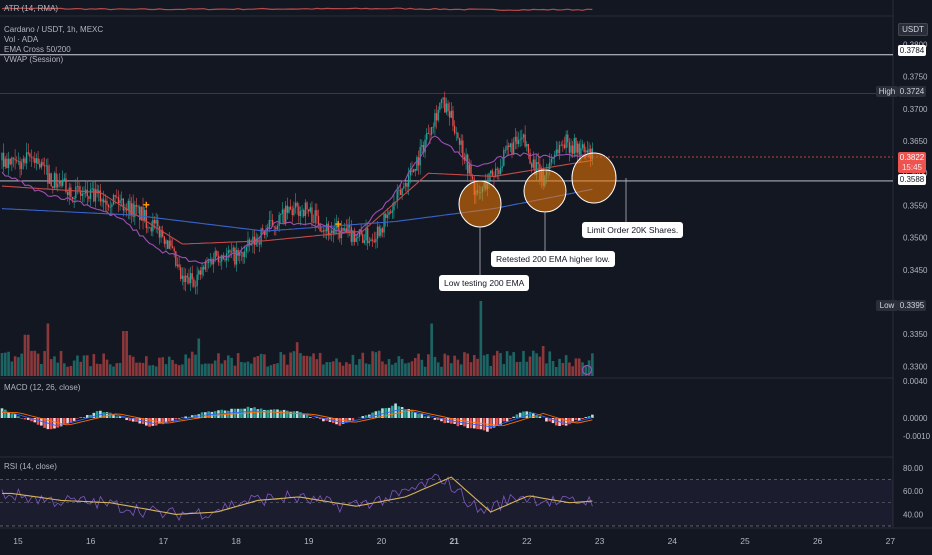 The height and width of the screenshot is (555, 932). I want to click on rsi-label: RSI (14, close), so click(30, 467).